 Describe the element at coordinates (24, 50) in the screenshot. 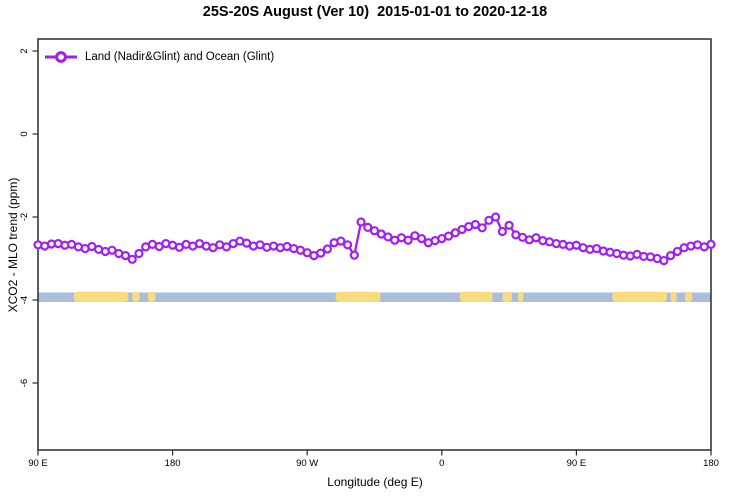

I see `y-tick-label: 2` at that location.